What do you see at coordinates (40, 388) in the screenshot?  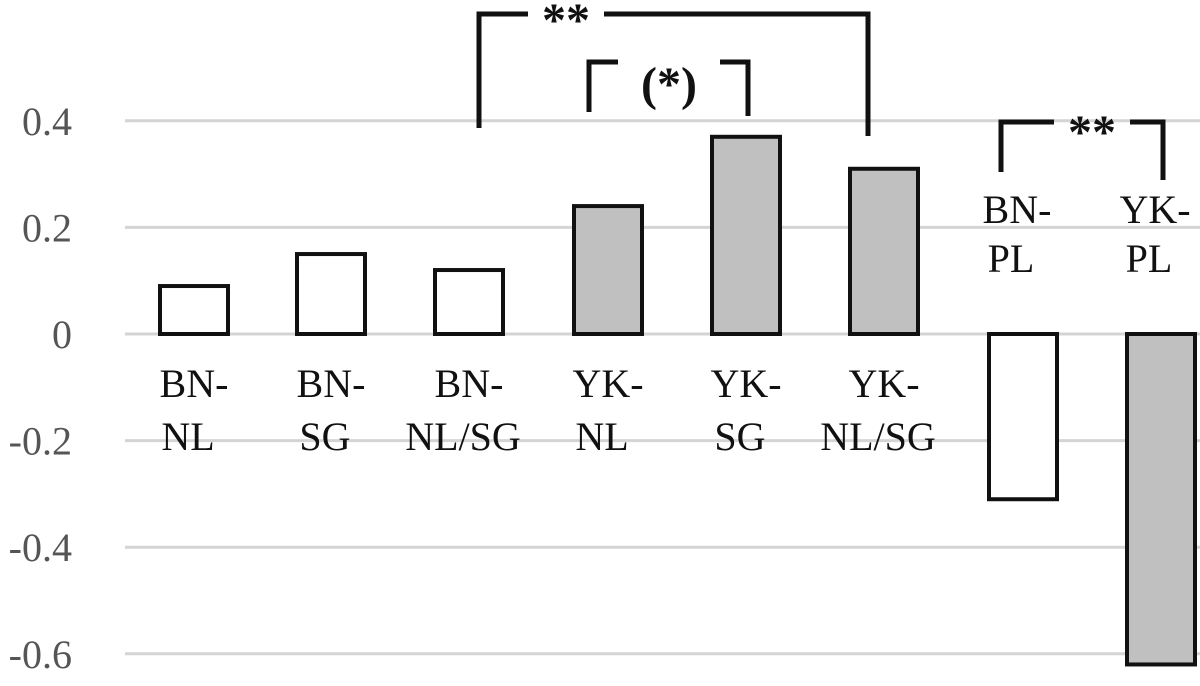 I see `y-axis-ticks: 0.4 0.2 0 -0.2 -0.4 -0.6` at bounding box center [40, 388].